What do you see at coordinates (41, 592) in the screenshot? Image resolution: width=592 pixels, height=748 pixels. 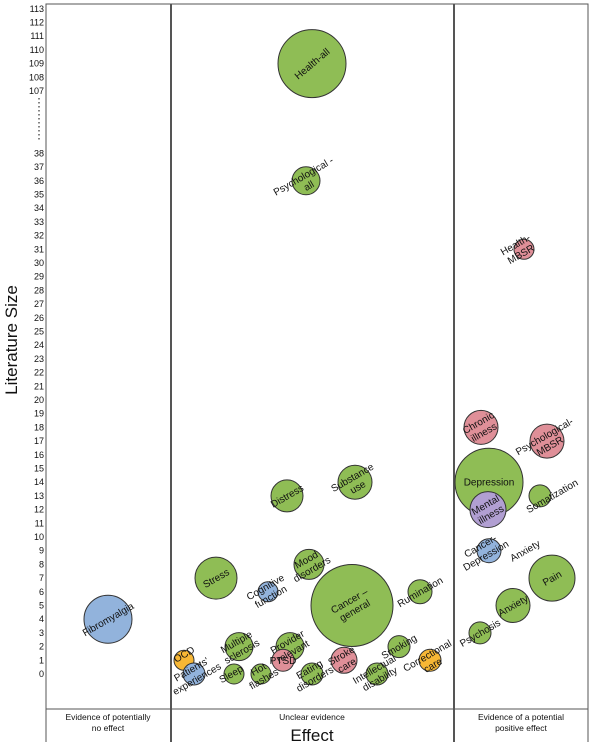 I see `y-tick-label: 6` at bounding box center [41, 592].